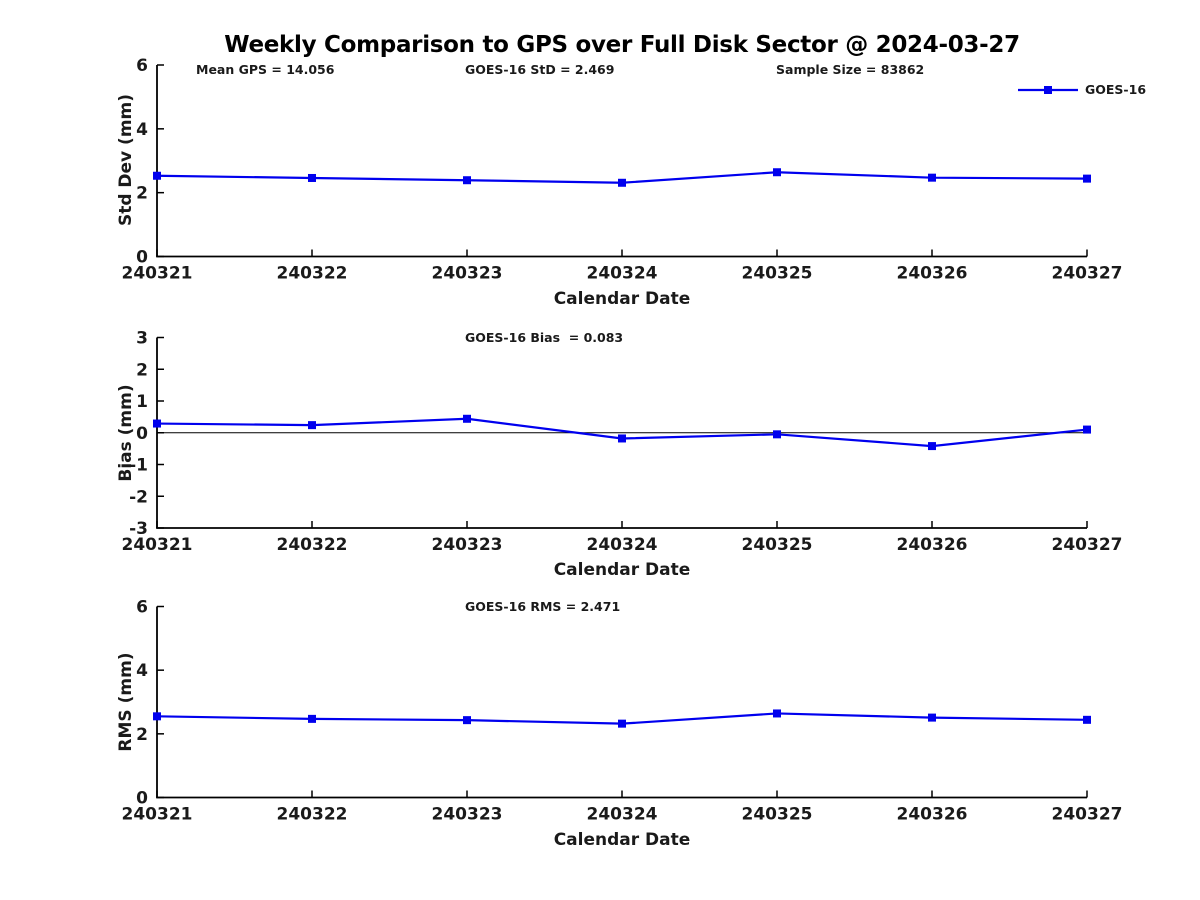  I want to click on annotation-sample-size: Sample Size = 83862, so click(850, 69).